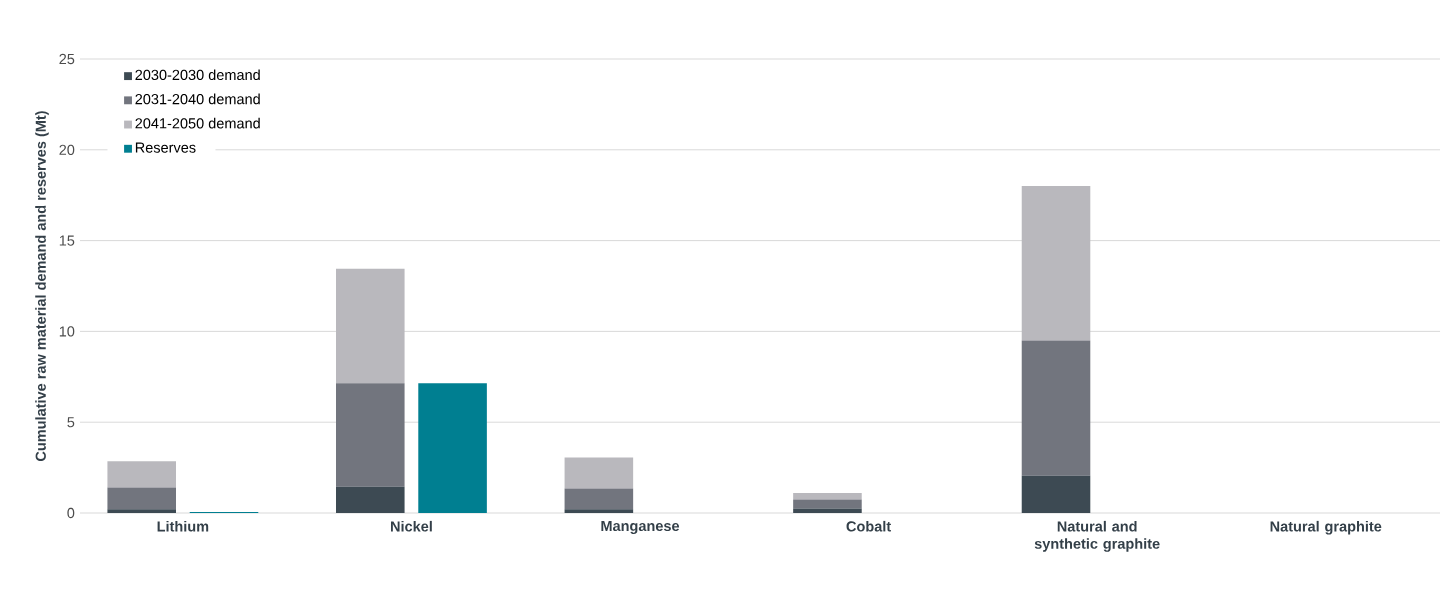  What do you see at coordinates (42, 286) in the screenshot?
I see `y-axis-title: Cumulative raw material demand and reserves (Mt)` at bounding box center [42, 286].